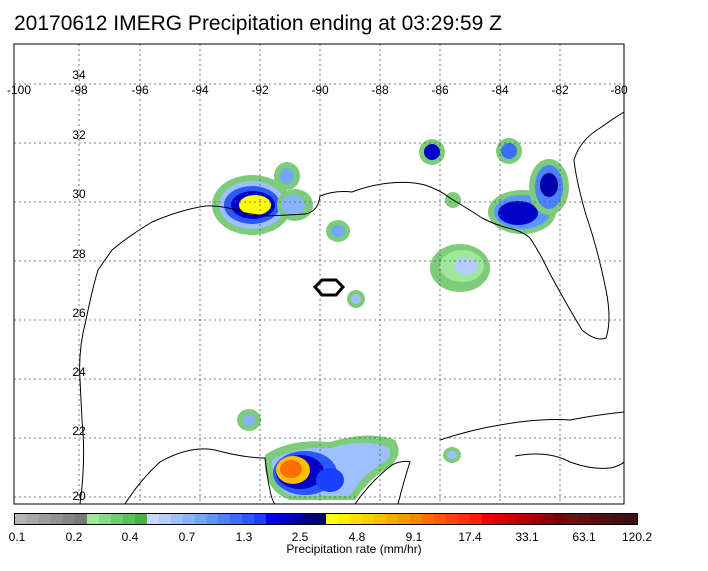 This screenshot has height=571, width=708. What do you see at coordinates (19, 90) in the screenshot?
I see `lon-tick: -100` at bounding box center [19, 90].